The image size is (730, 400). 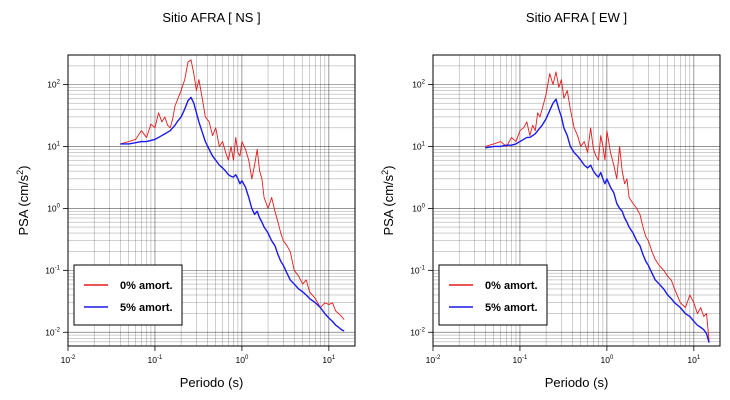 I want to click on chart-title: Sitio AFRA [ EW ], so click(x=576, y=17).